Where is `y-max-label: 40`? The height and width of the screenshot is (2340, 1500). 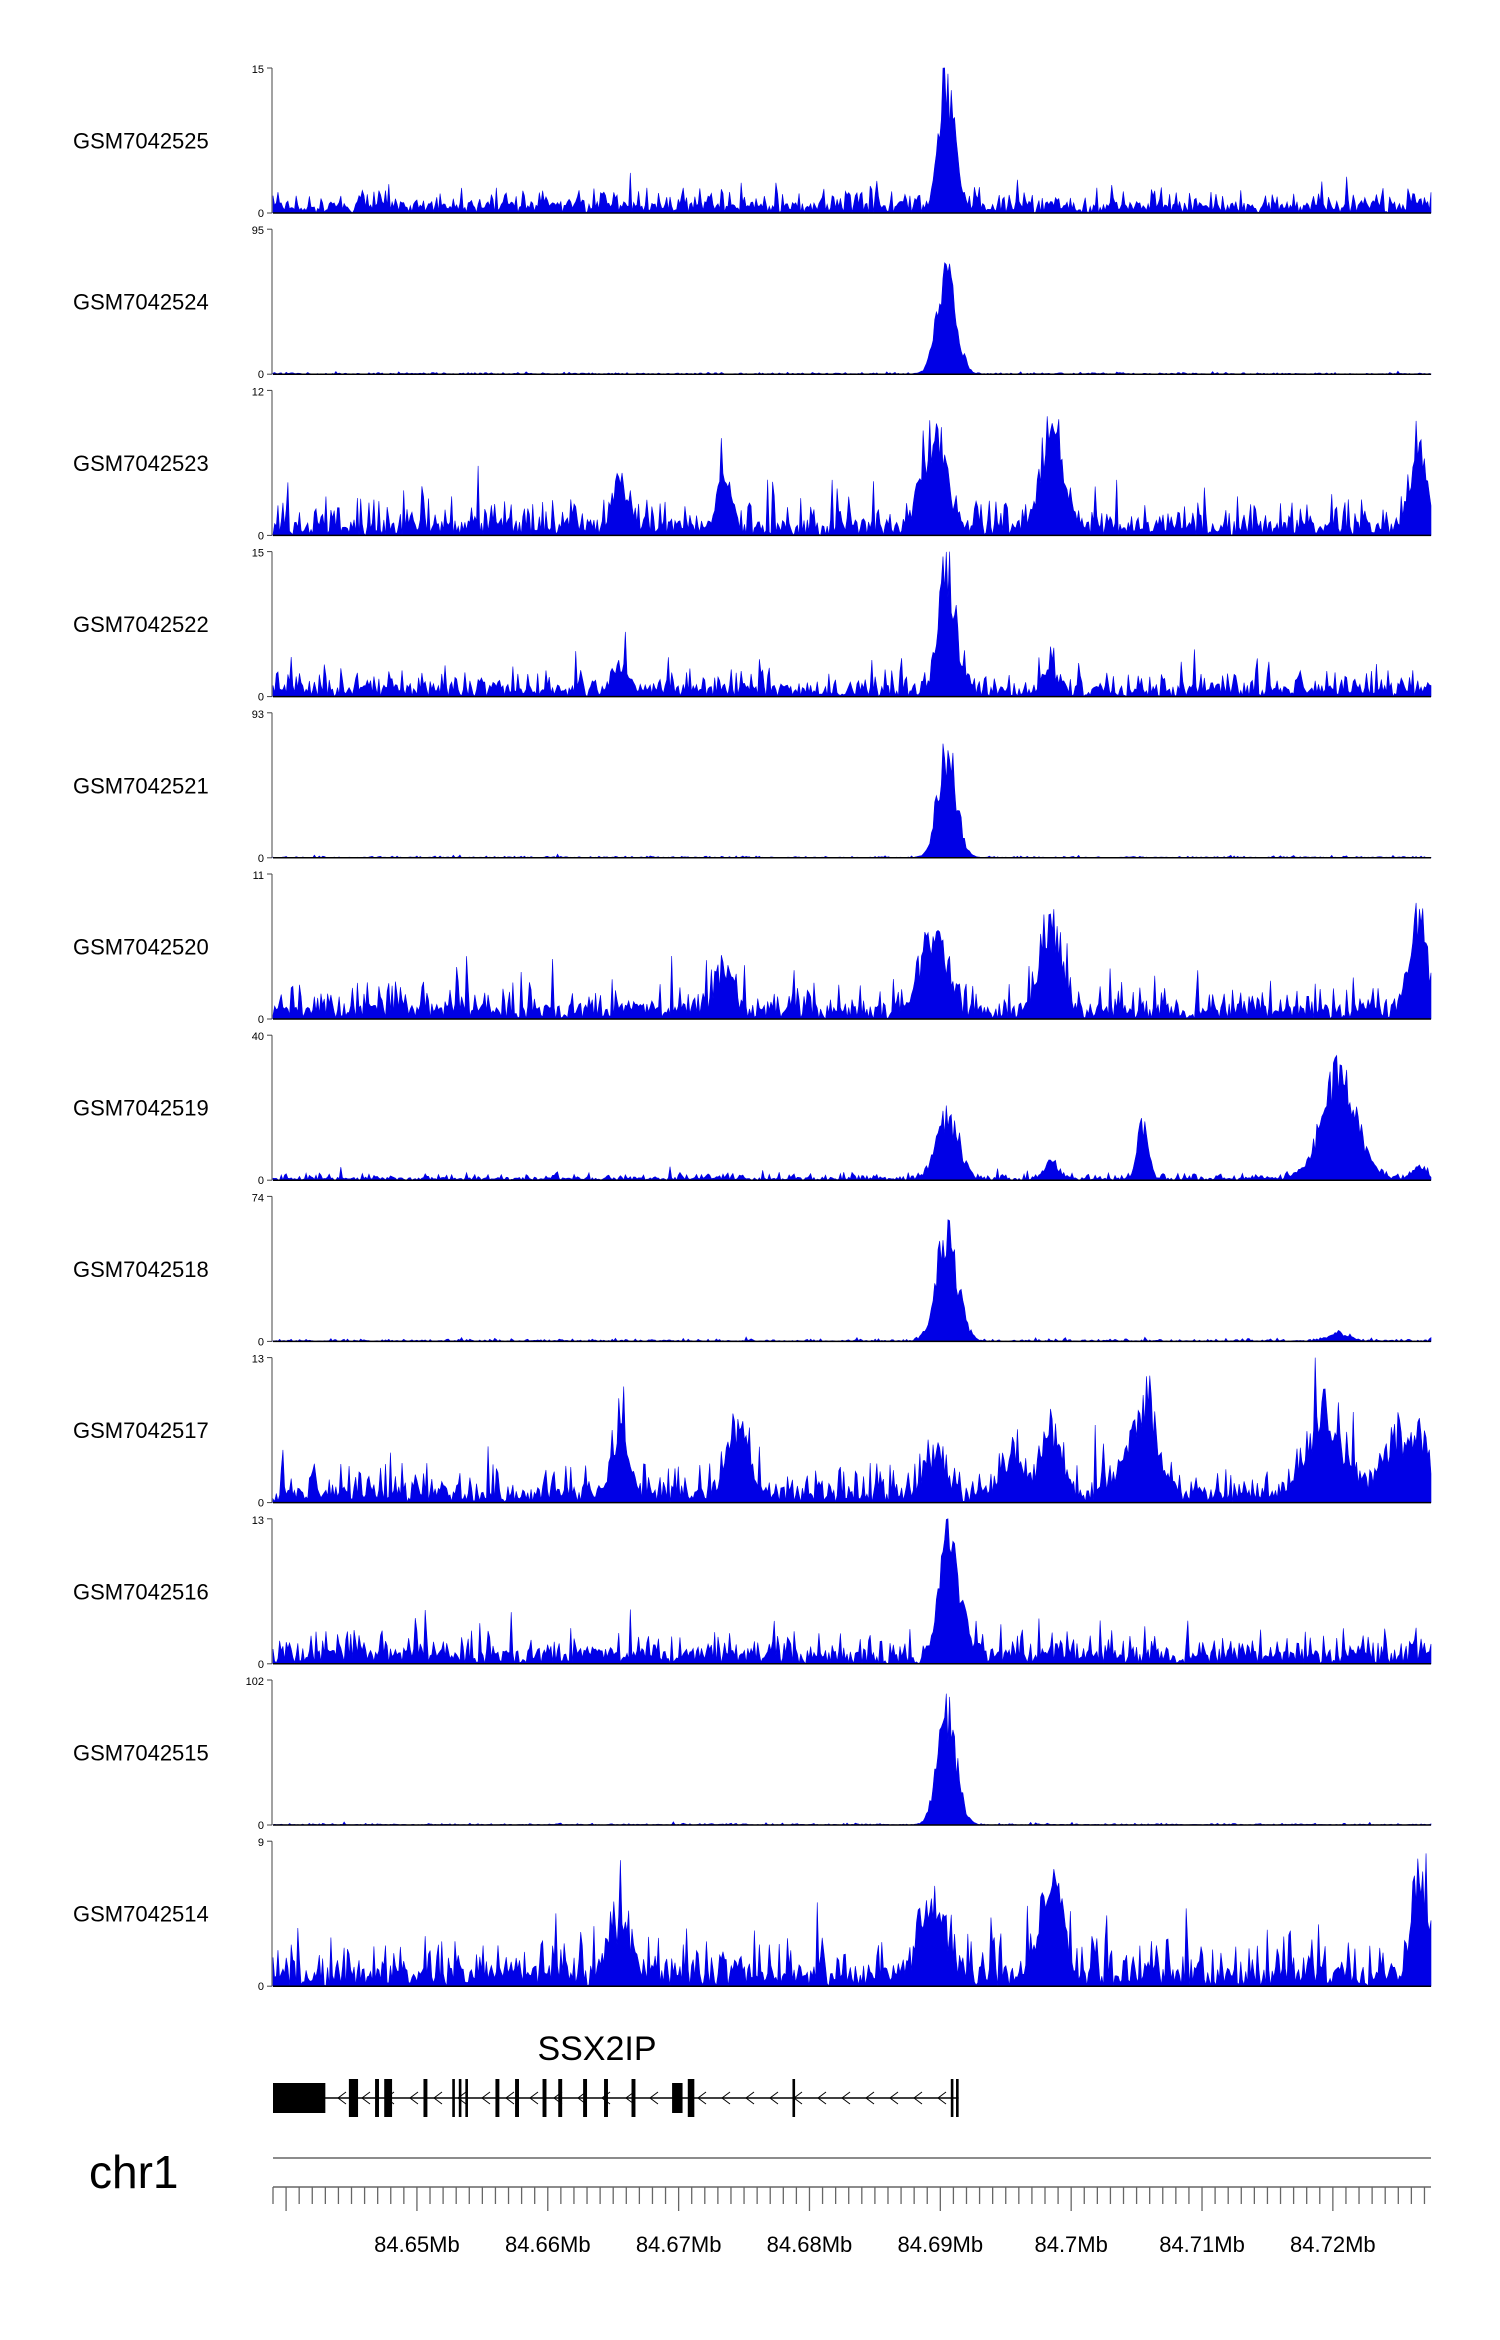 y-max-label: 40 is located at coordinates (258, 1037).